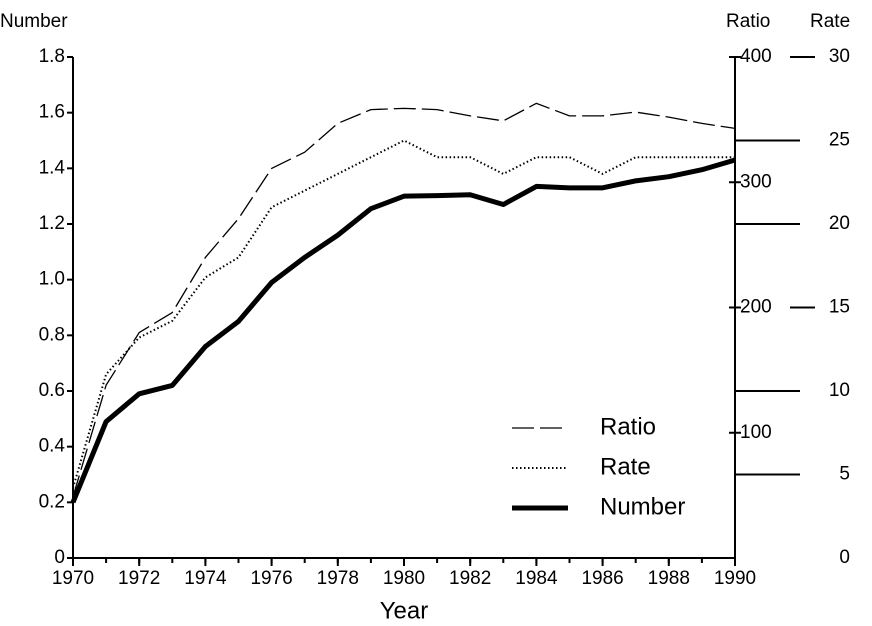 This screenshot has height=626, width=872. Describe the element at coordinates (139, 578) in the screenshot. I see `x-tick-label: 1972` at that location.